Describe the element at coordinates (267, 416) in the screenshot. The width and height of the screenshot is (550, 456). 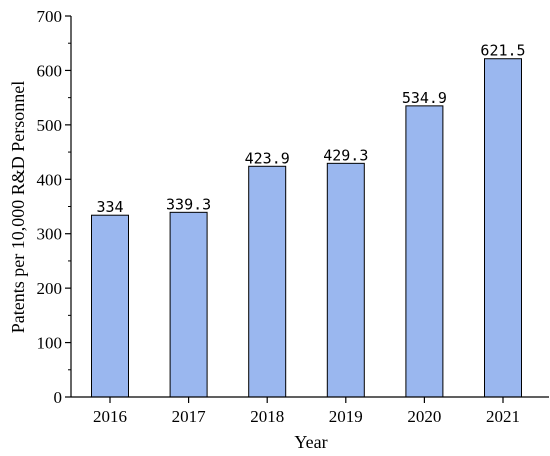
I see `x-tick-label-2018: 2018` at that location.